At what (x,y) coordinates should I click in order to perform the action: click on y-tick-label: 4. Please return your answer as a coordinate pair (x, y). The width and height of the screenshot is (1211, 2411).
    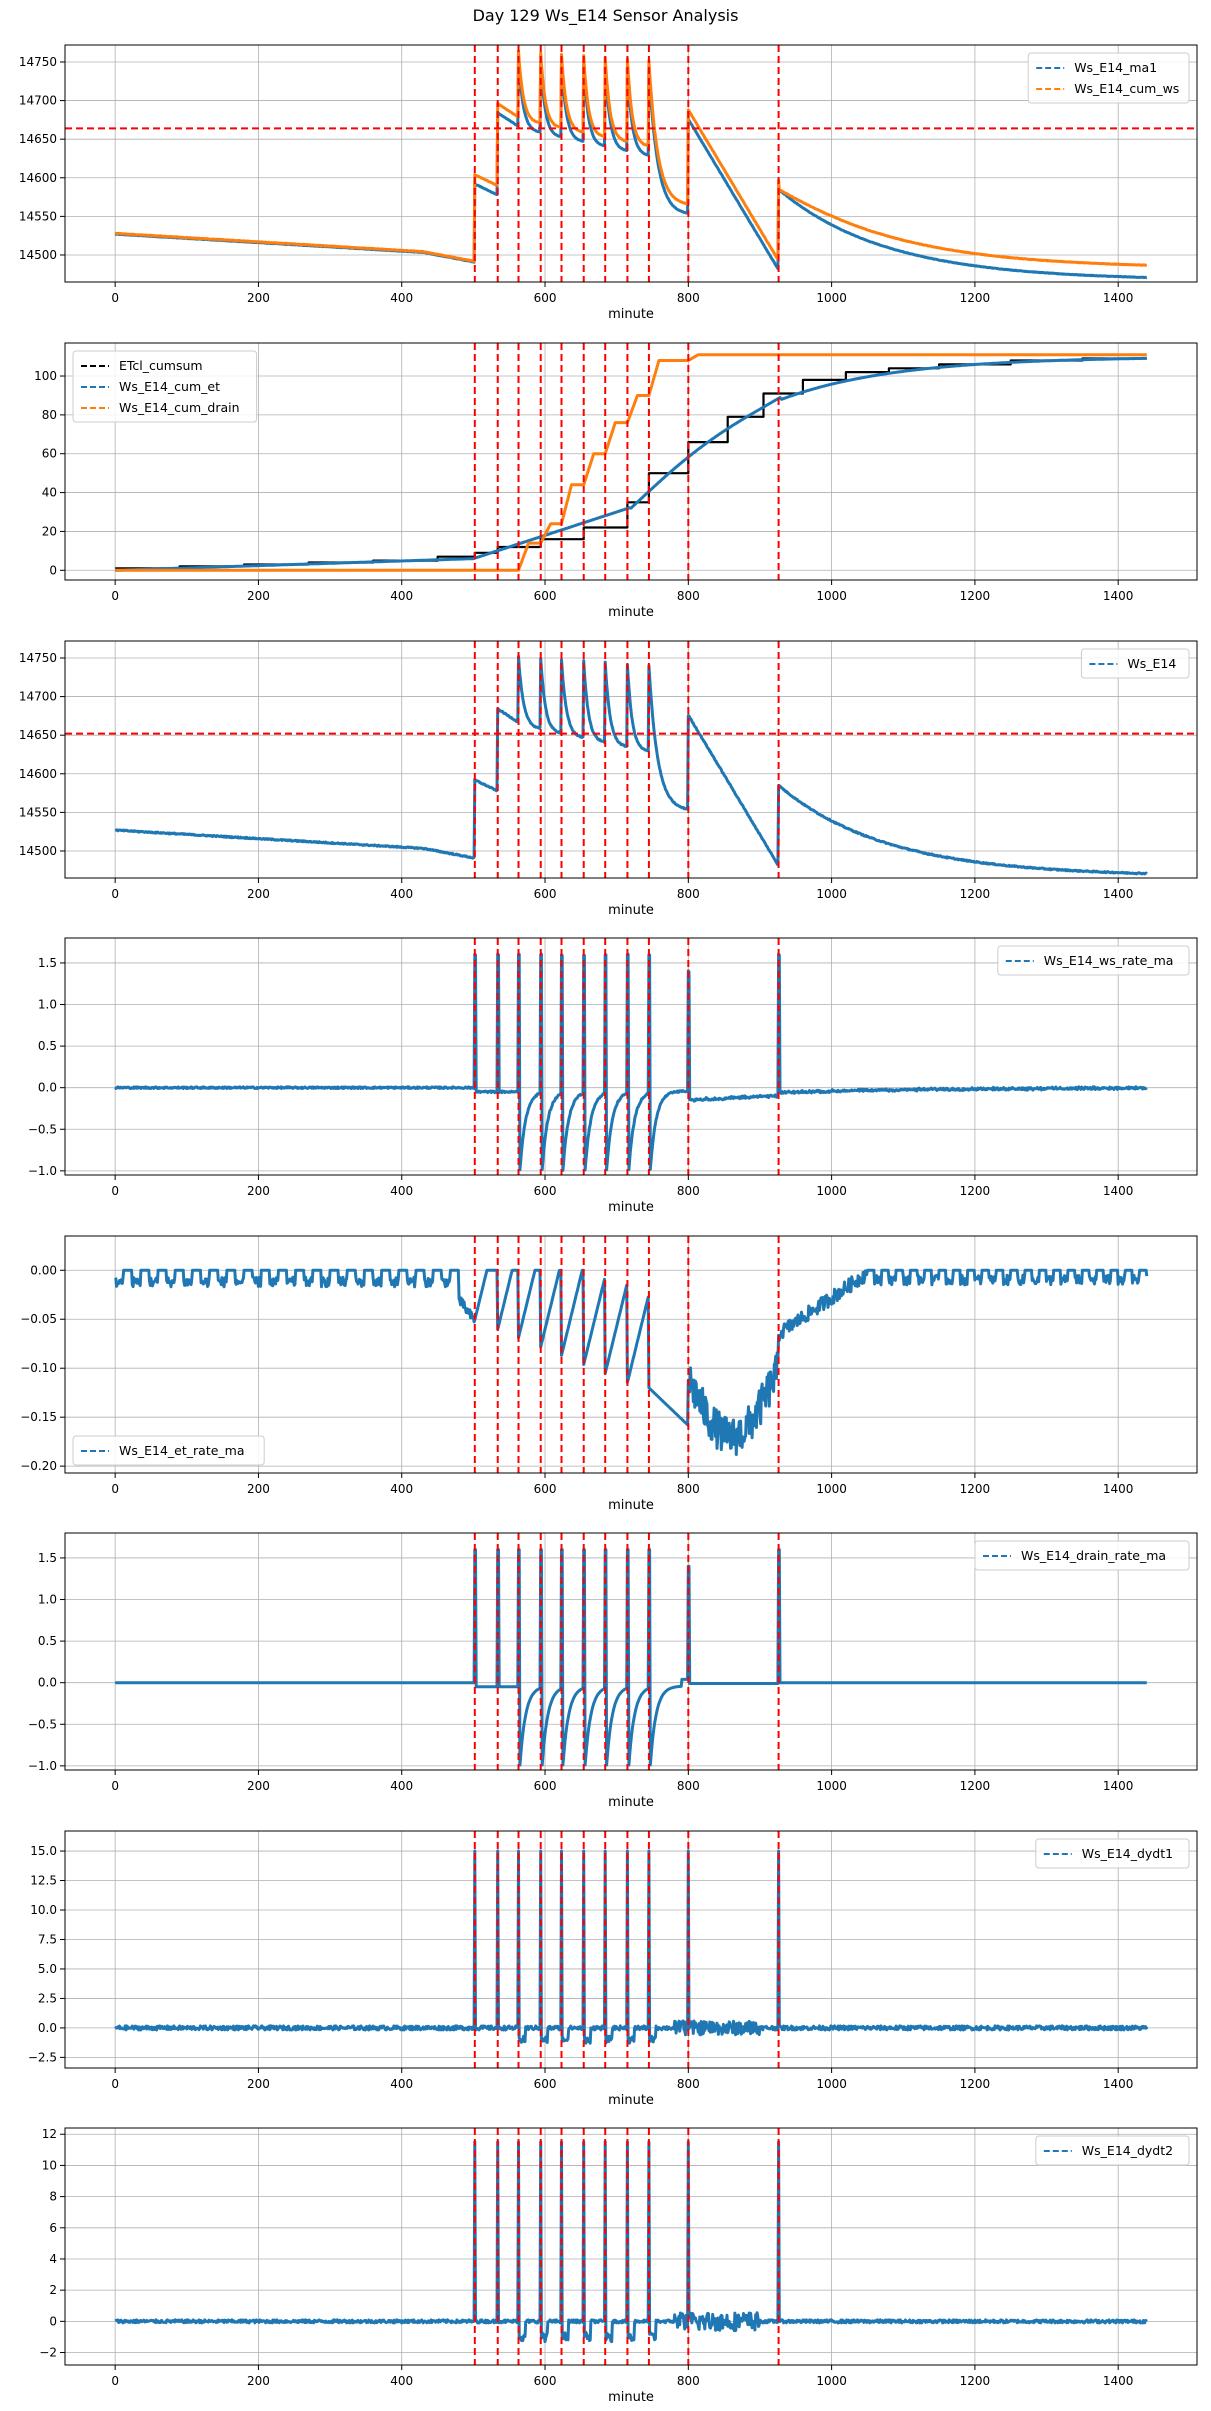
    Looking at the image, I should click on (53, 2259).